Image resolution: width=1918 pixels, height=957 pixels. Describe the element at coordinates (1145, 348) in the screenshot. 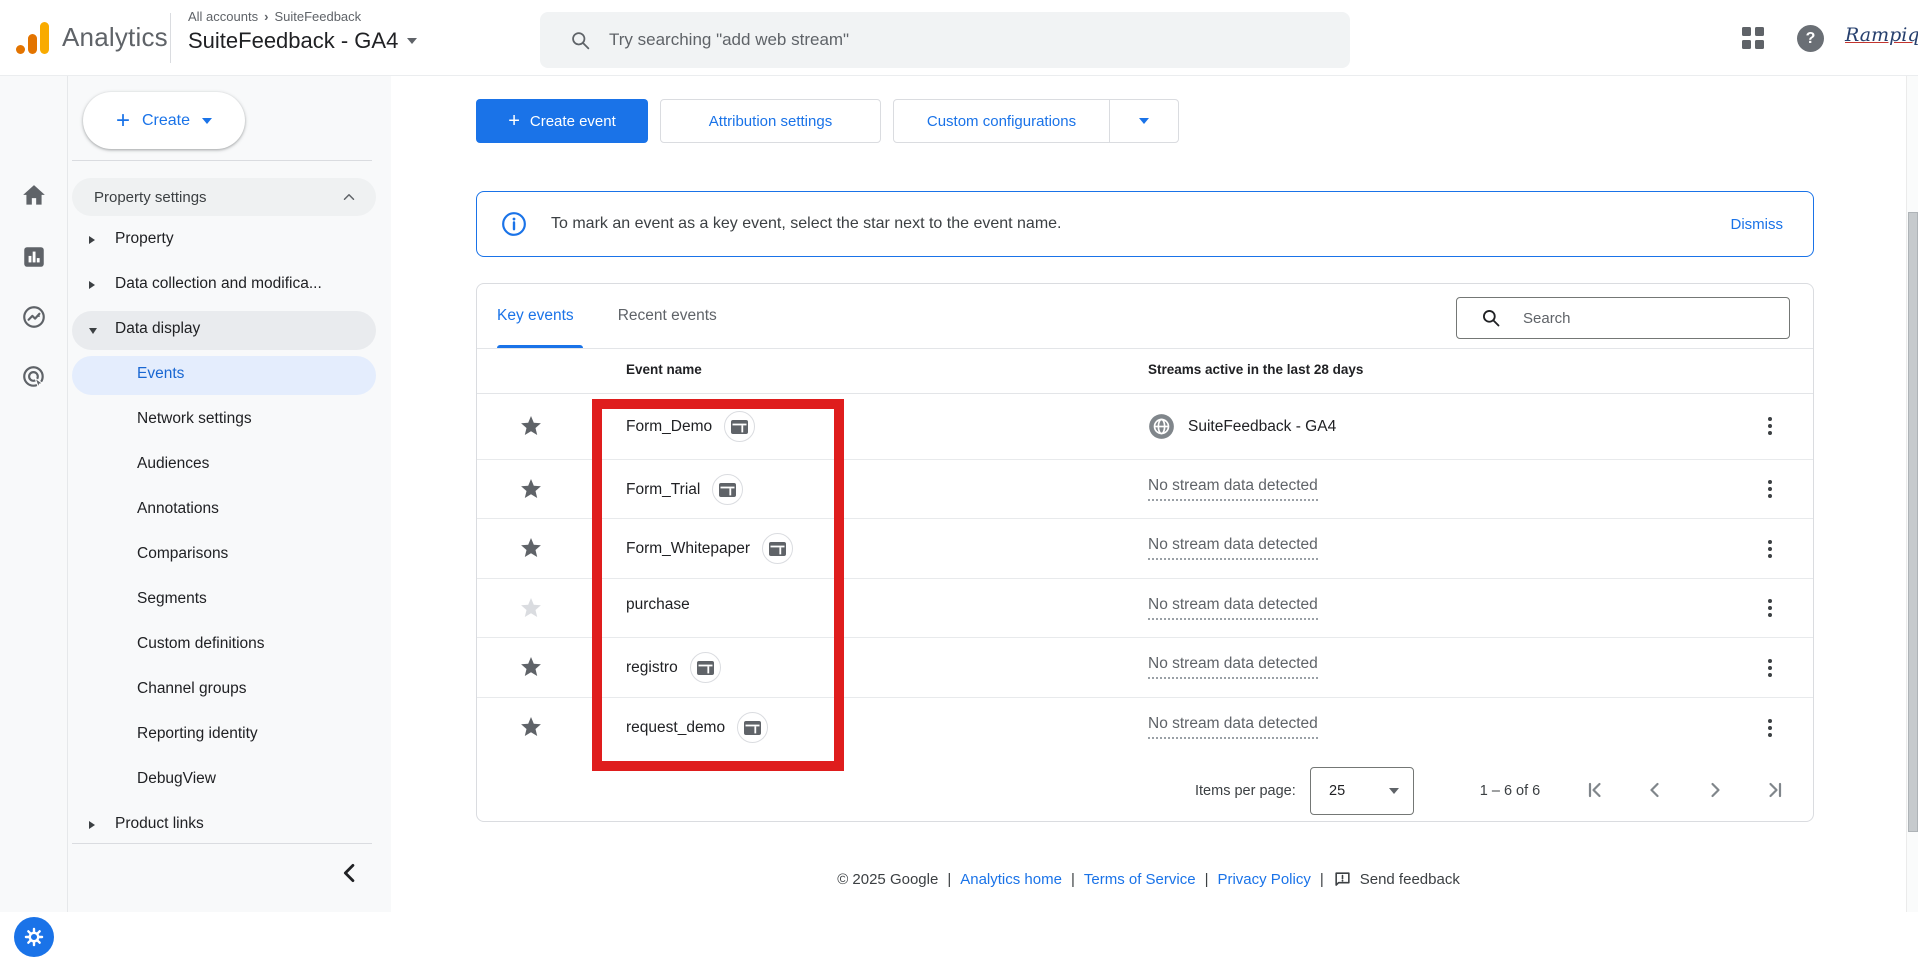

I see `tabs-divider` at that location.